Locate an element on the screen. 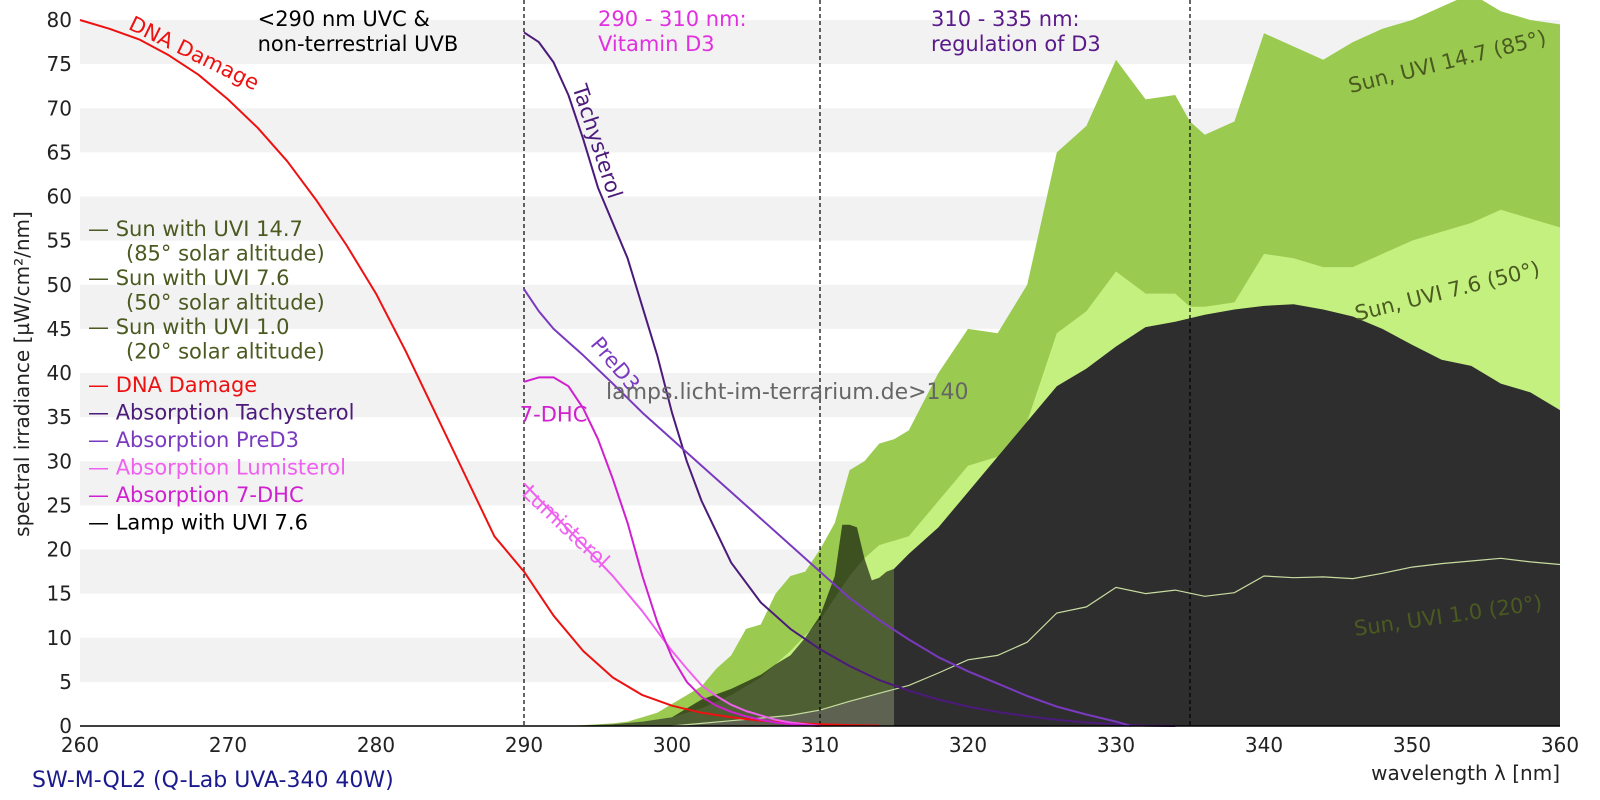  x-tick-label: 350 is located at coordinates (1412, 745).